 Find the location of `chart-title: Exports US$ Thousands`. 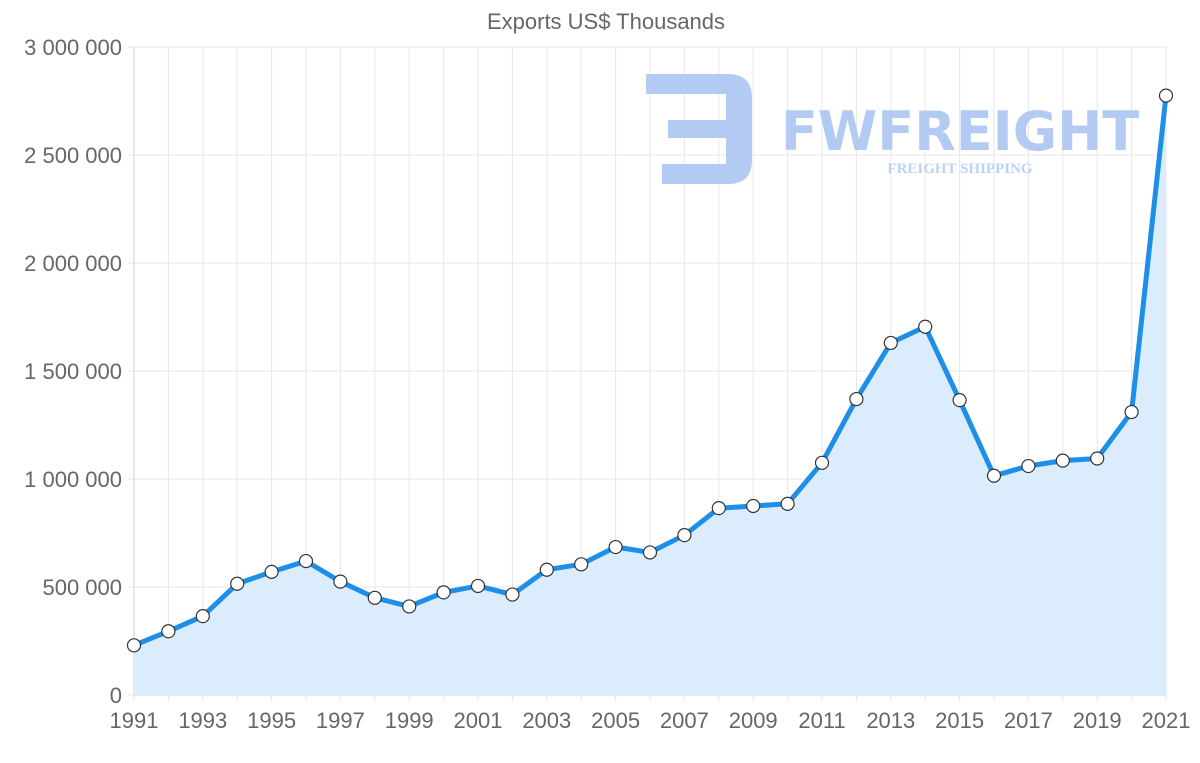

chart-title: Exports US$ Thousands is located at coordinates (606, 21).